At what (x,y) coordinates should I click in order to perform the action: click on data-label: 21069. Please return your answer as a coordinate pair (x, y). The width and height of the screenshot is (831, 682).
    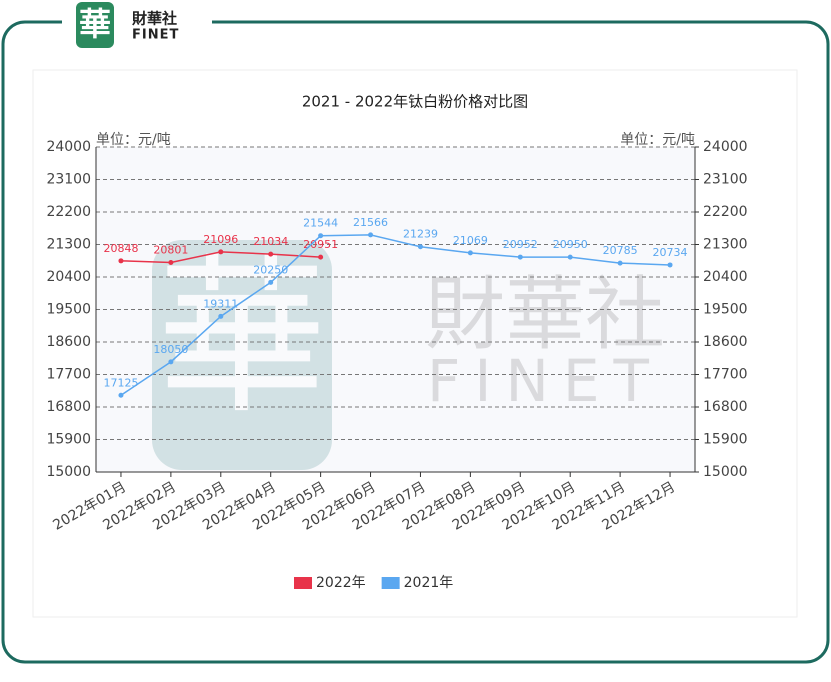
    Looking at the image, I should click on (470, 240).